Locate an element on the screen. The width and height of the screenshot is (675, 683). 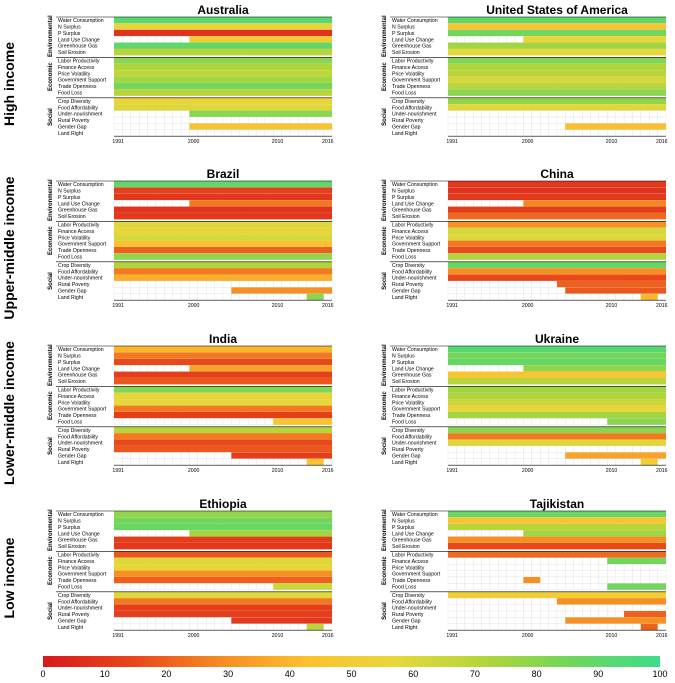
indicator-label: Gender Gap is located at coordinates (72, 457).